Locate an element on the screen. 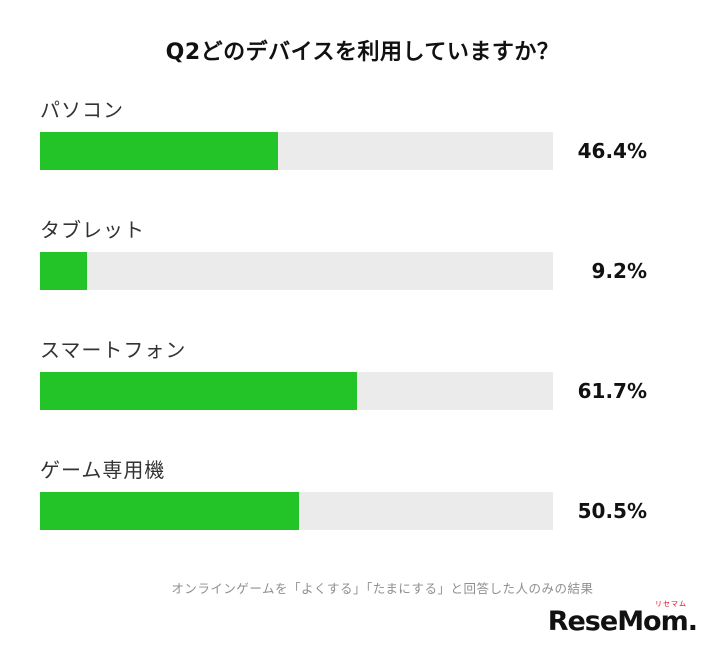  resemom-logo: リセマム ReseMom. is located at coordinates (622, 619).